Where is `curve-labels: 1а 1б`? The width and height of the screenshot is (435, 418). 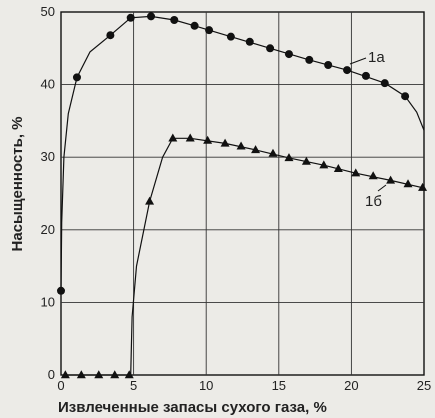 curve-labels: 1а 1б is located at coordinates (368, 129).